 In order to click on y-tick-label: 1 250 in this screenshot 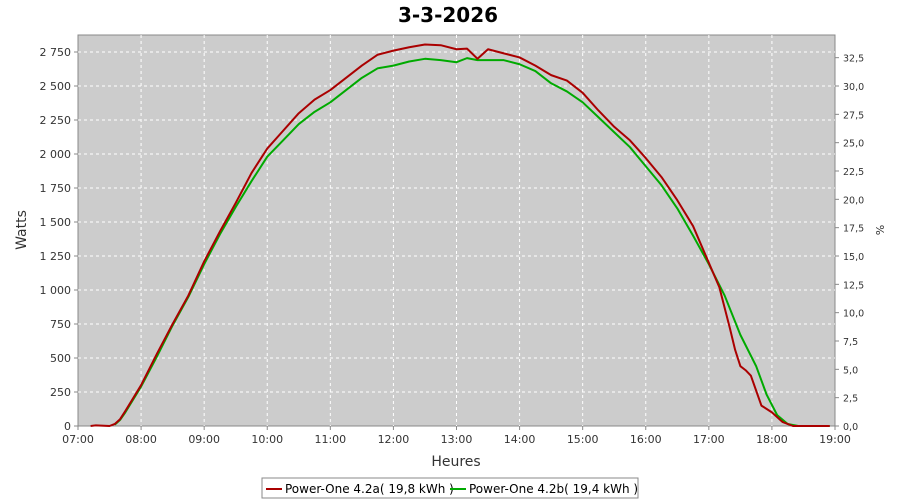, I will do `click(56, 256)`.